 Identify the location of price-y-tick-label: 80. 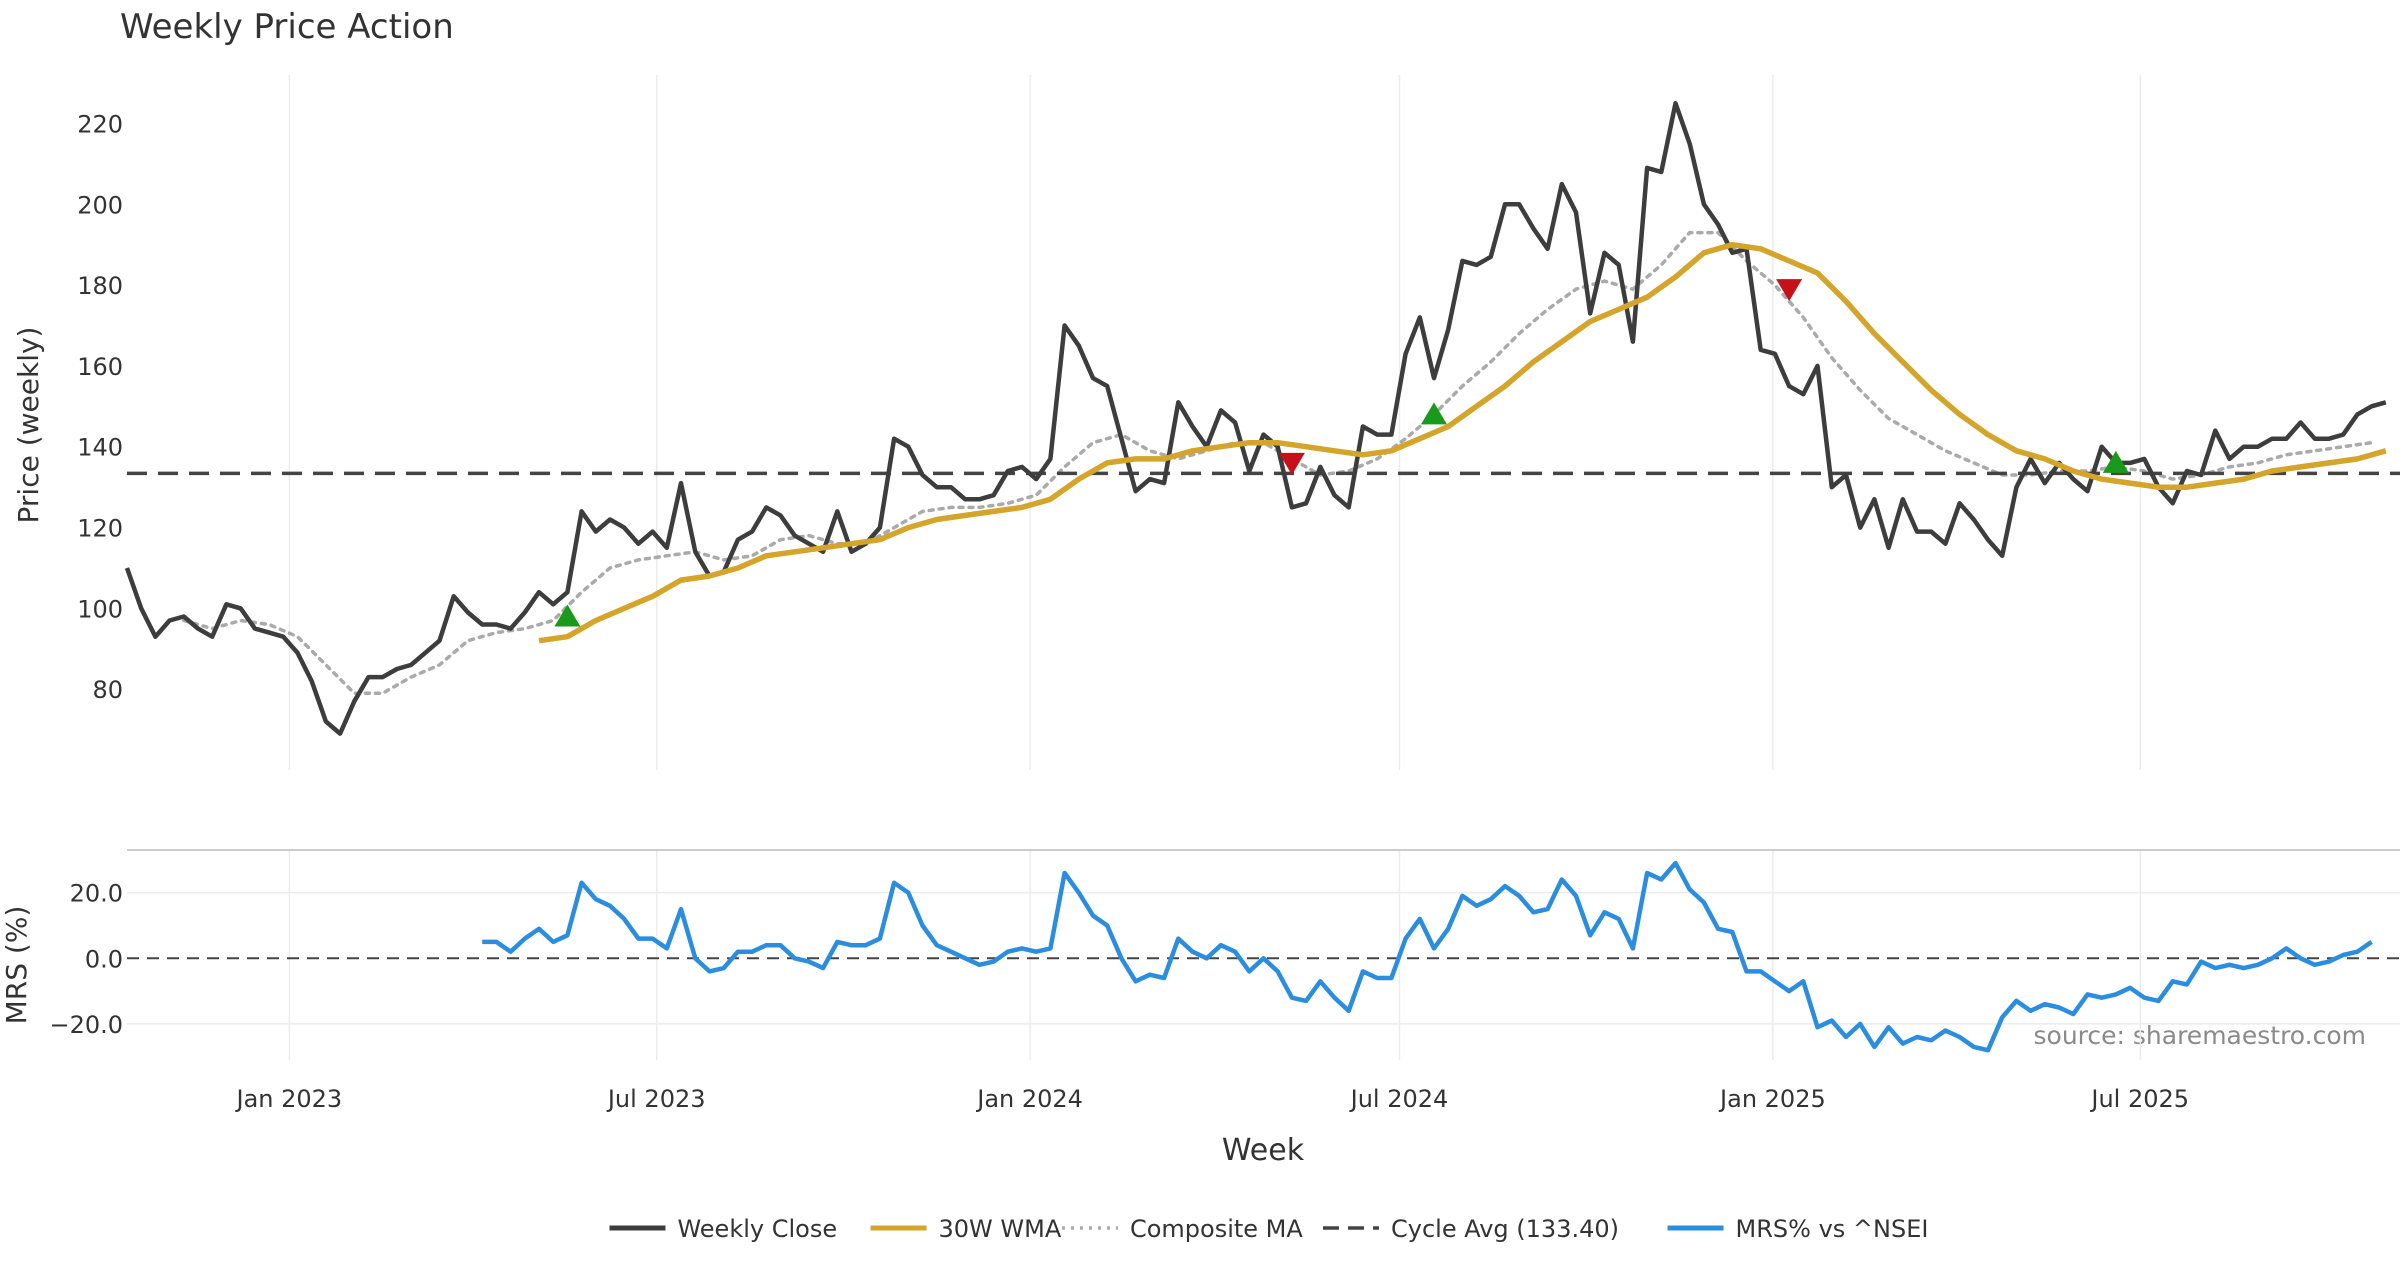
(107, 690).